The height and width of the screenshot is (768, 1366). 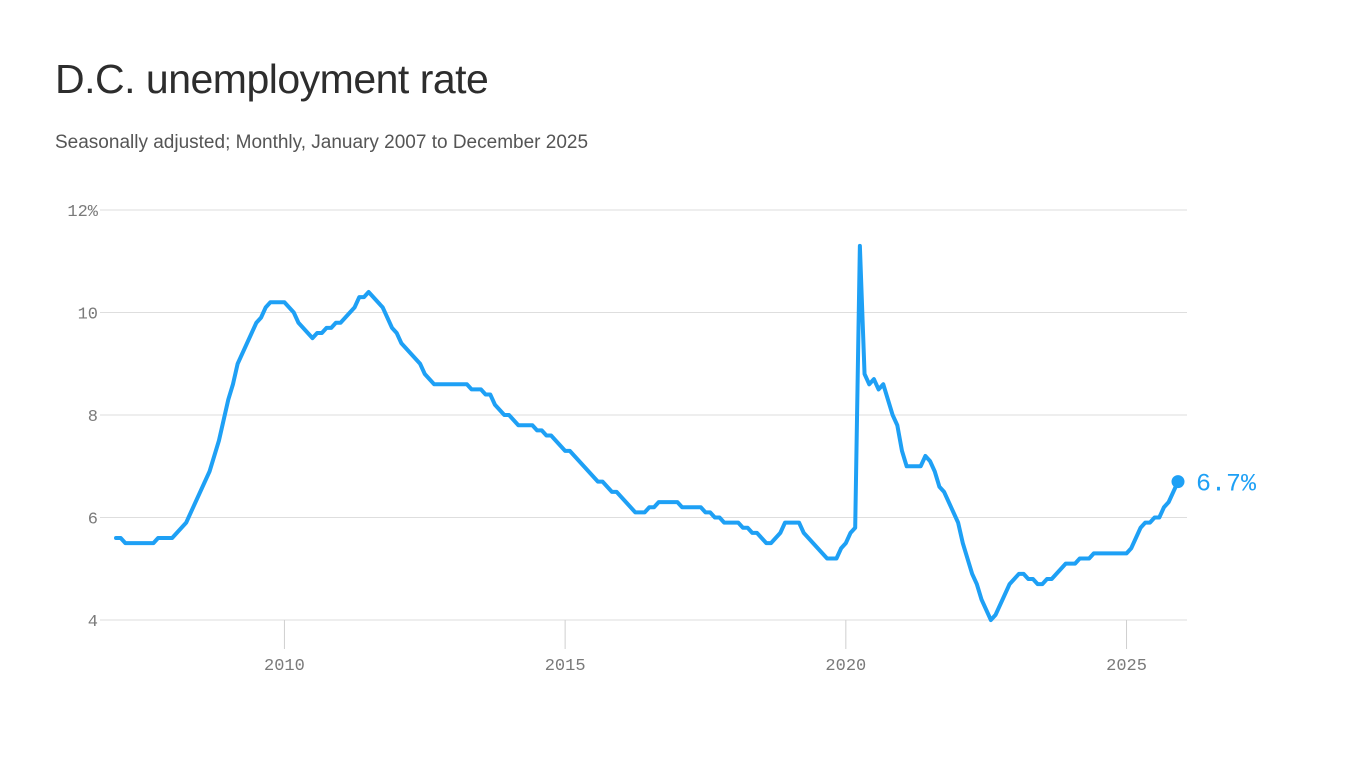 I want to click on last-value-point, so click(x=1178, y=482).